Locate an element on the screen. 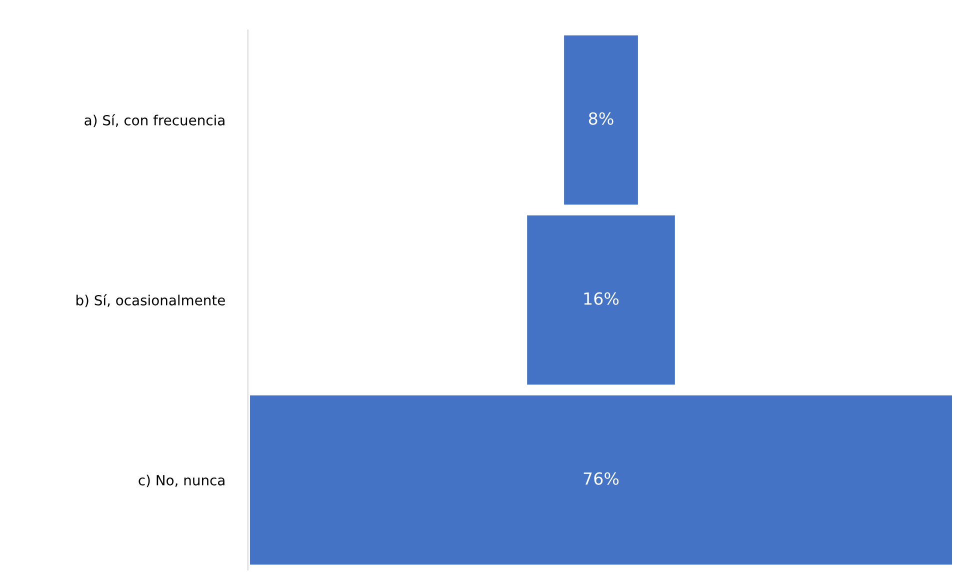  category-label: a) Sí, con frecuencia is located at coordinates (154, 121).